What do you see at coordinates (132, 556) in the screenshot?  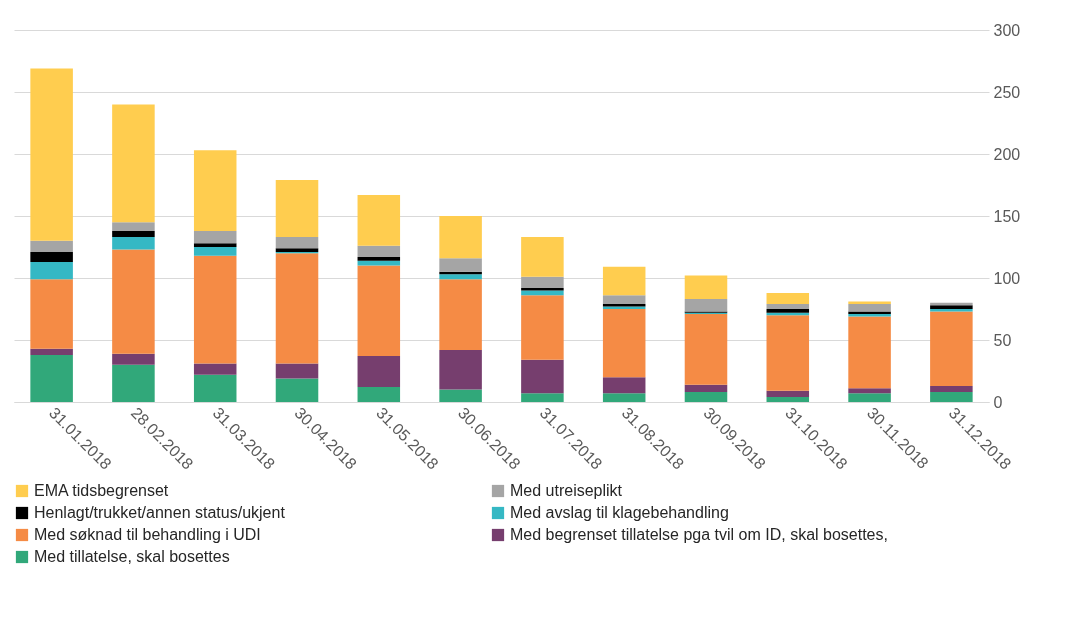 I see `legend-label: Med tillatelse, skal bosettes` at bounding box center [132, 556].